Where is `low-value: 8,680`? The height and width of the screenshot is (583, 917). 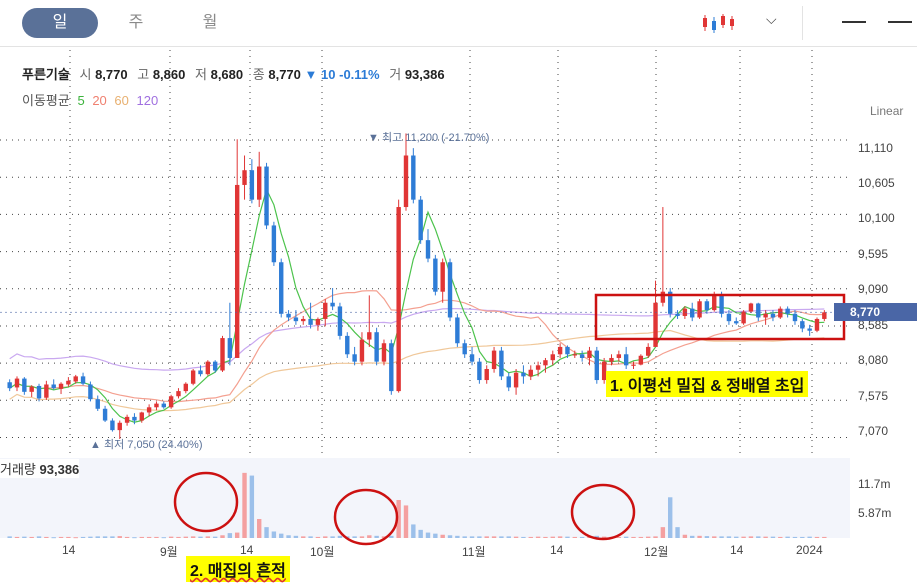
low-value: 8,680 is located at coordinates (227, 74).